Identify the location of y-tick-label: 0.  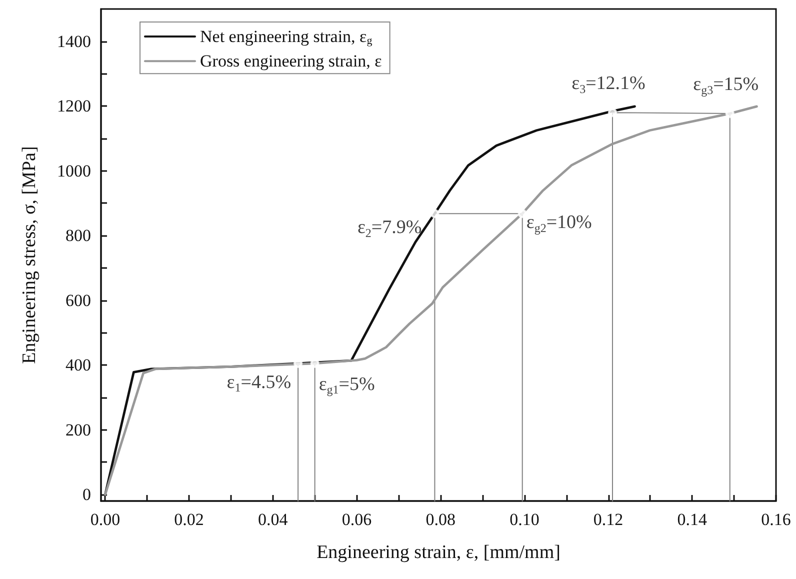
(86, 494).